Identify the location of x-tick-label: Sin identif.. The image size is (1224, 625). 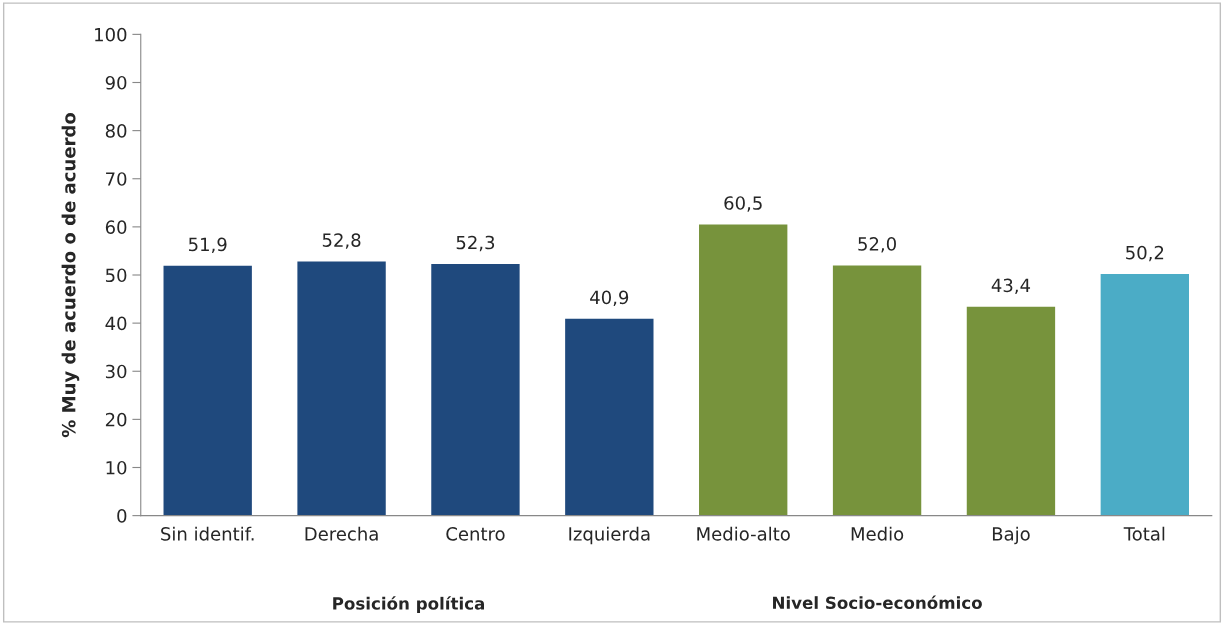
(207, 533).